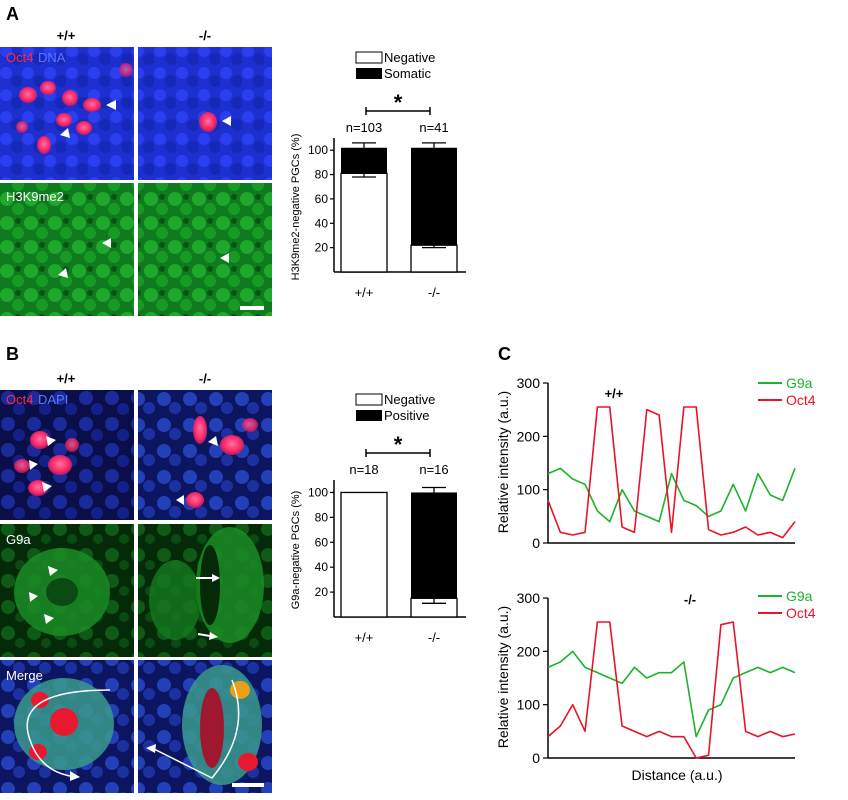 The height and width of the screenshot is (800, 848). I want to click on line-top-y-tick-label: 200, so click(529, 436).